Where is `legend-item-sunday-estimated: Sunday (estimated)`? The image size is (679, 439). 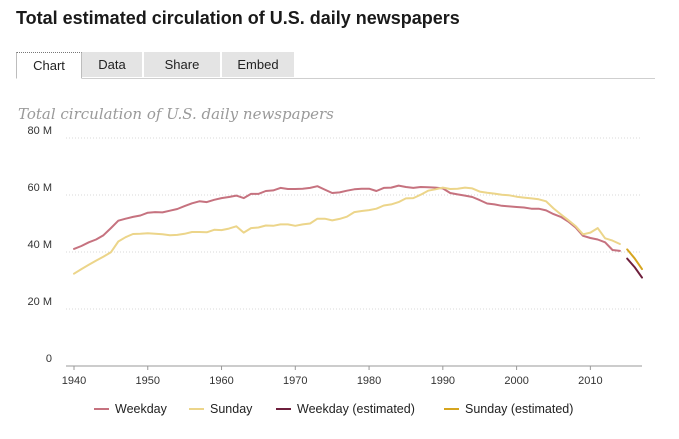 legend-item-sunday-estimated: Sunday (estimated) is located at coordinates (508, 409).